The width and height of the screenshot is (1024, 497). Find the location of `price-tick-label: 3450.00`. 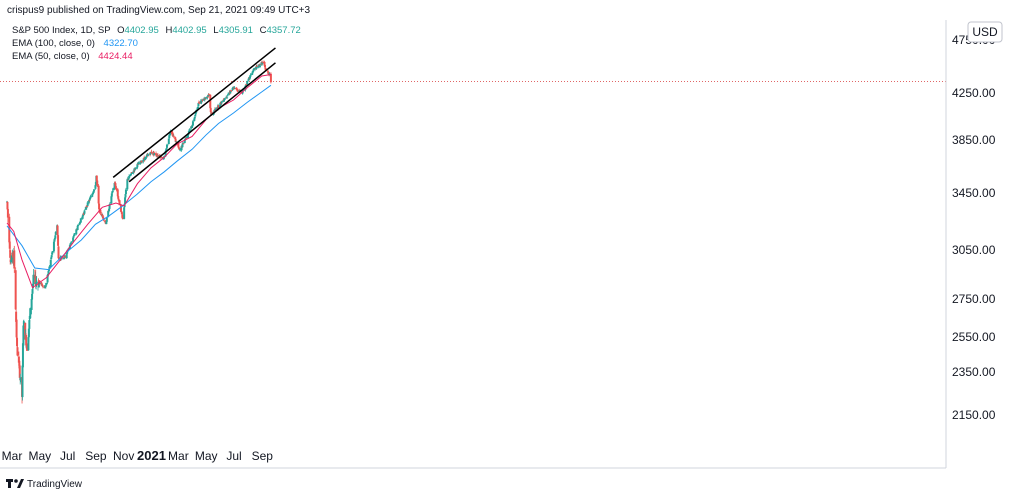

price-tick-label: 3450.00 is located at coordinates (974, 193).